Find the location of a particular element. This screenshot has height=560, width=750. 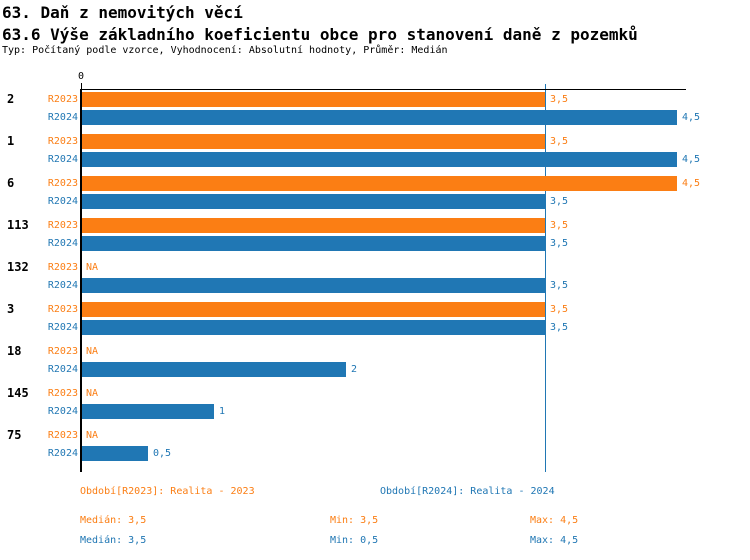

stat-min-r2023: Min: 3,5 is located at coordinates (354, 520).